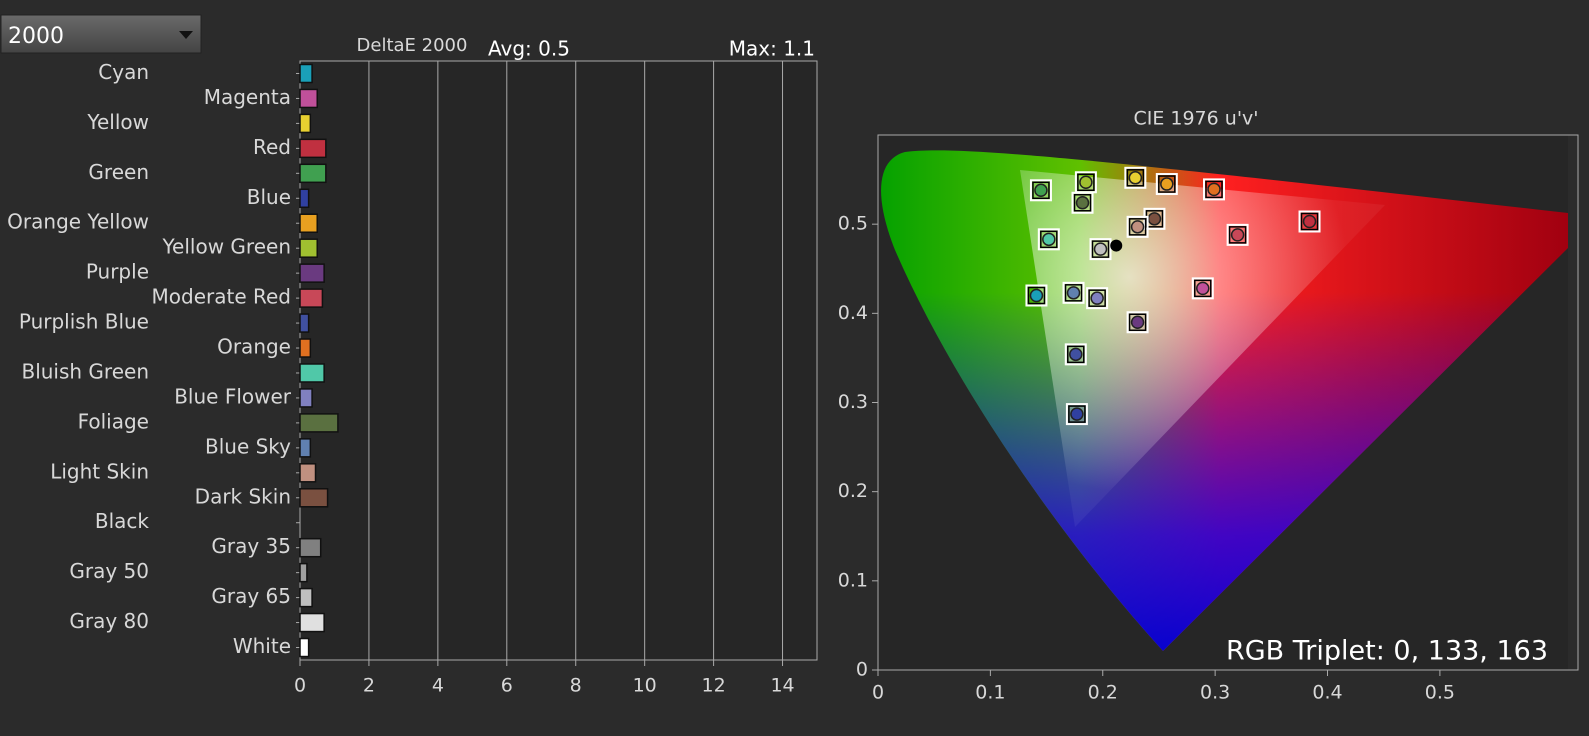  Describe the element at coordinates (507, 686) in the screenshot. I see `x-tick-label: 6` at that location.